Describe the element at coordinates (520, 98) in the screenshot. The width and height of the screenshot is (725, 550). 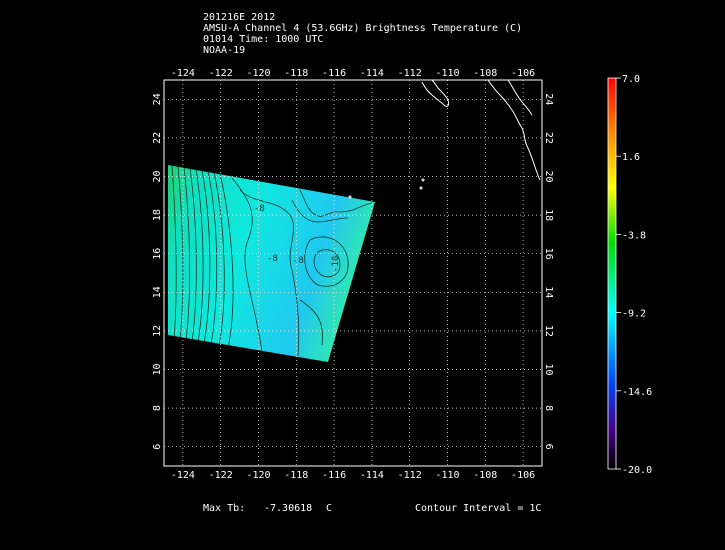
I see `coastline-gulf` at that location.